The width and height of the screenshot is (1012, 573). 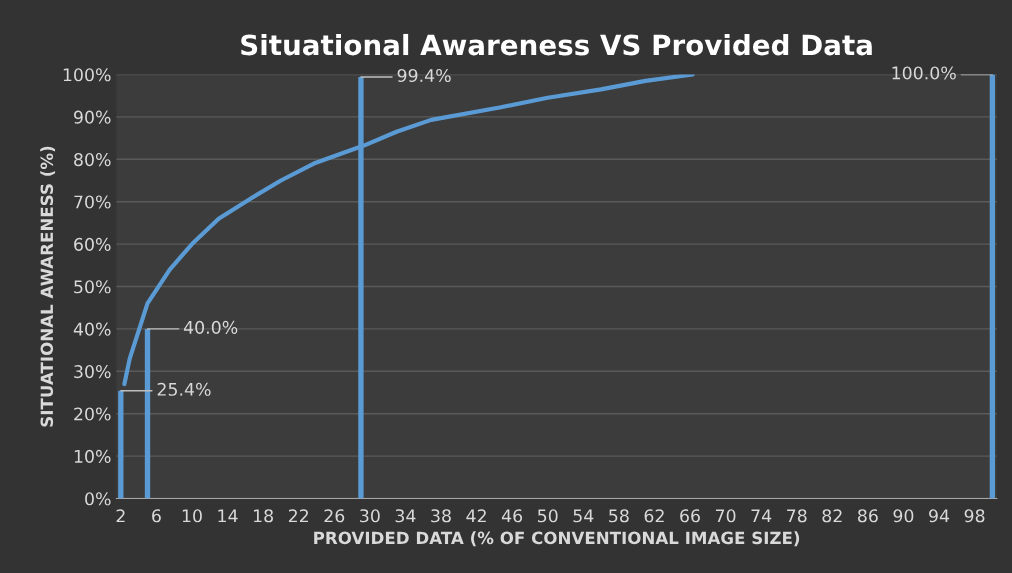 What do you see at coordinates (334, 516) in the screenshot?
I see `x-tick-label: 26` at bounding box center [334, 516].